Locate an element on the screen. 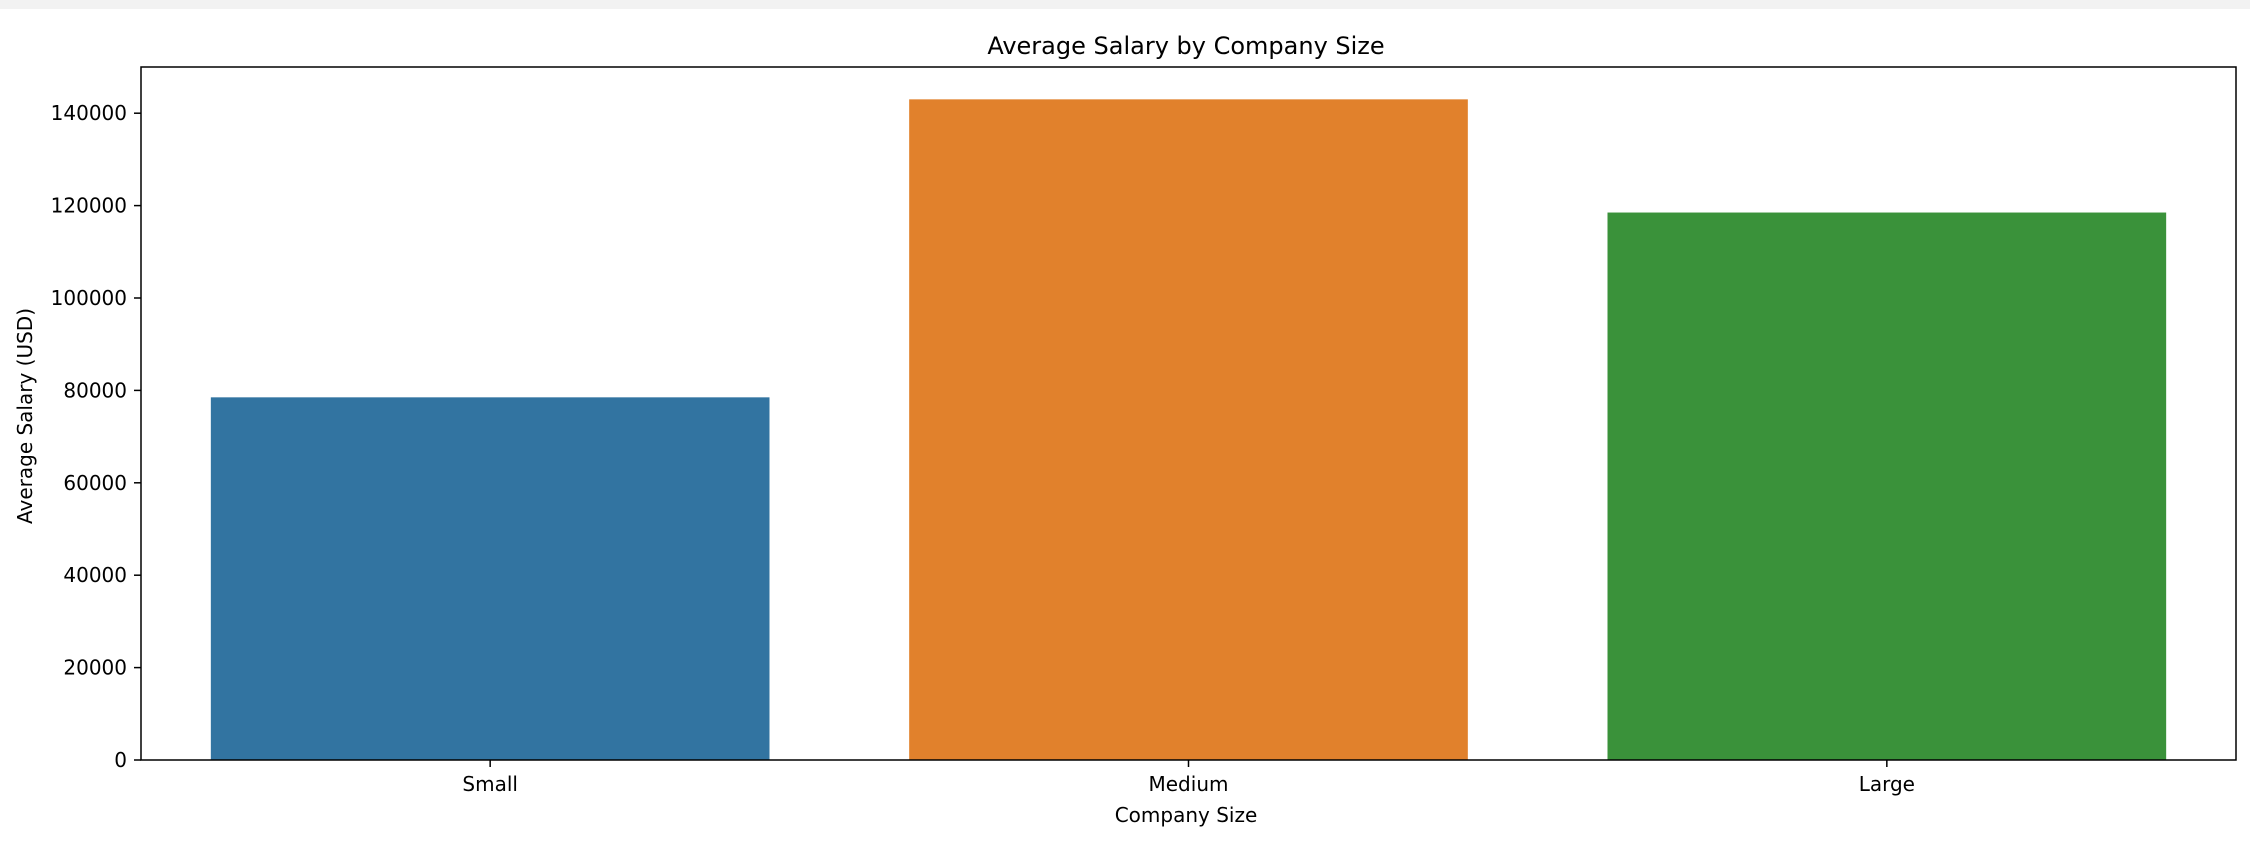 This screenshot has width=2250, height=847. x-tick-label: Small is located at coordinates (490, 784).